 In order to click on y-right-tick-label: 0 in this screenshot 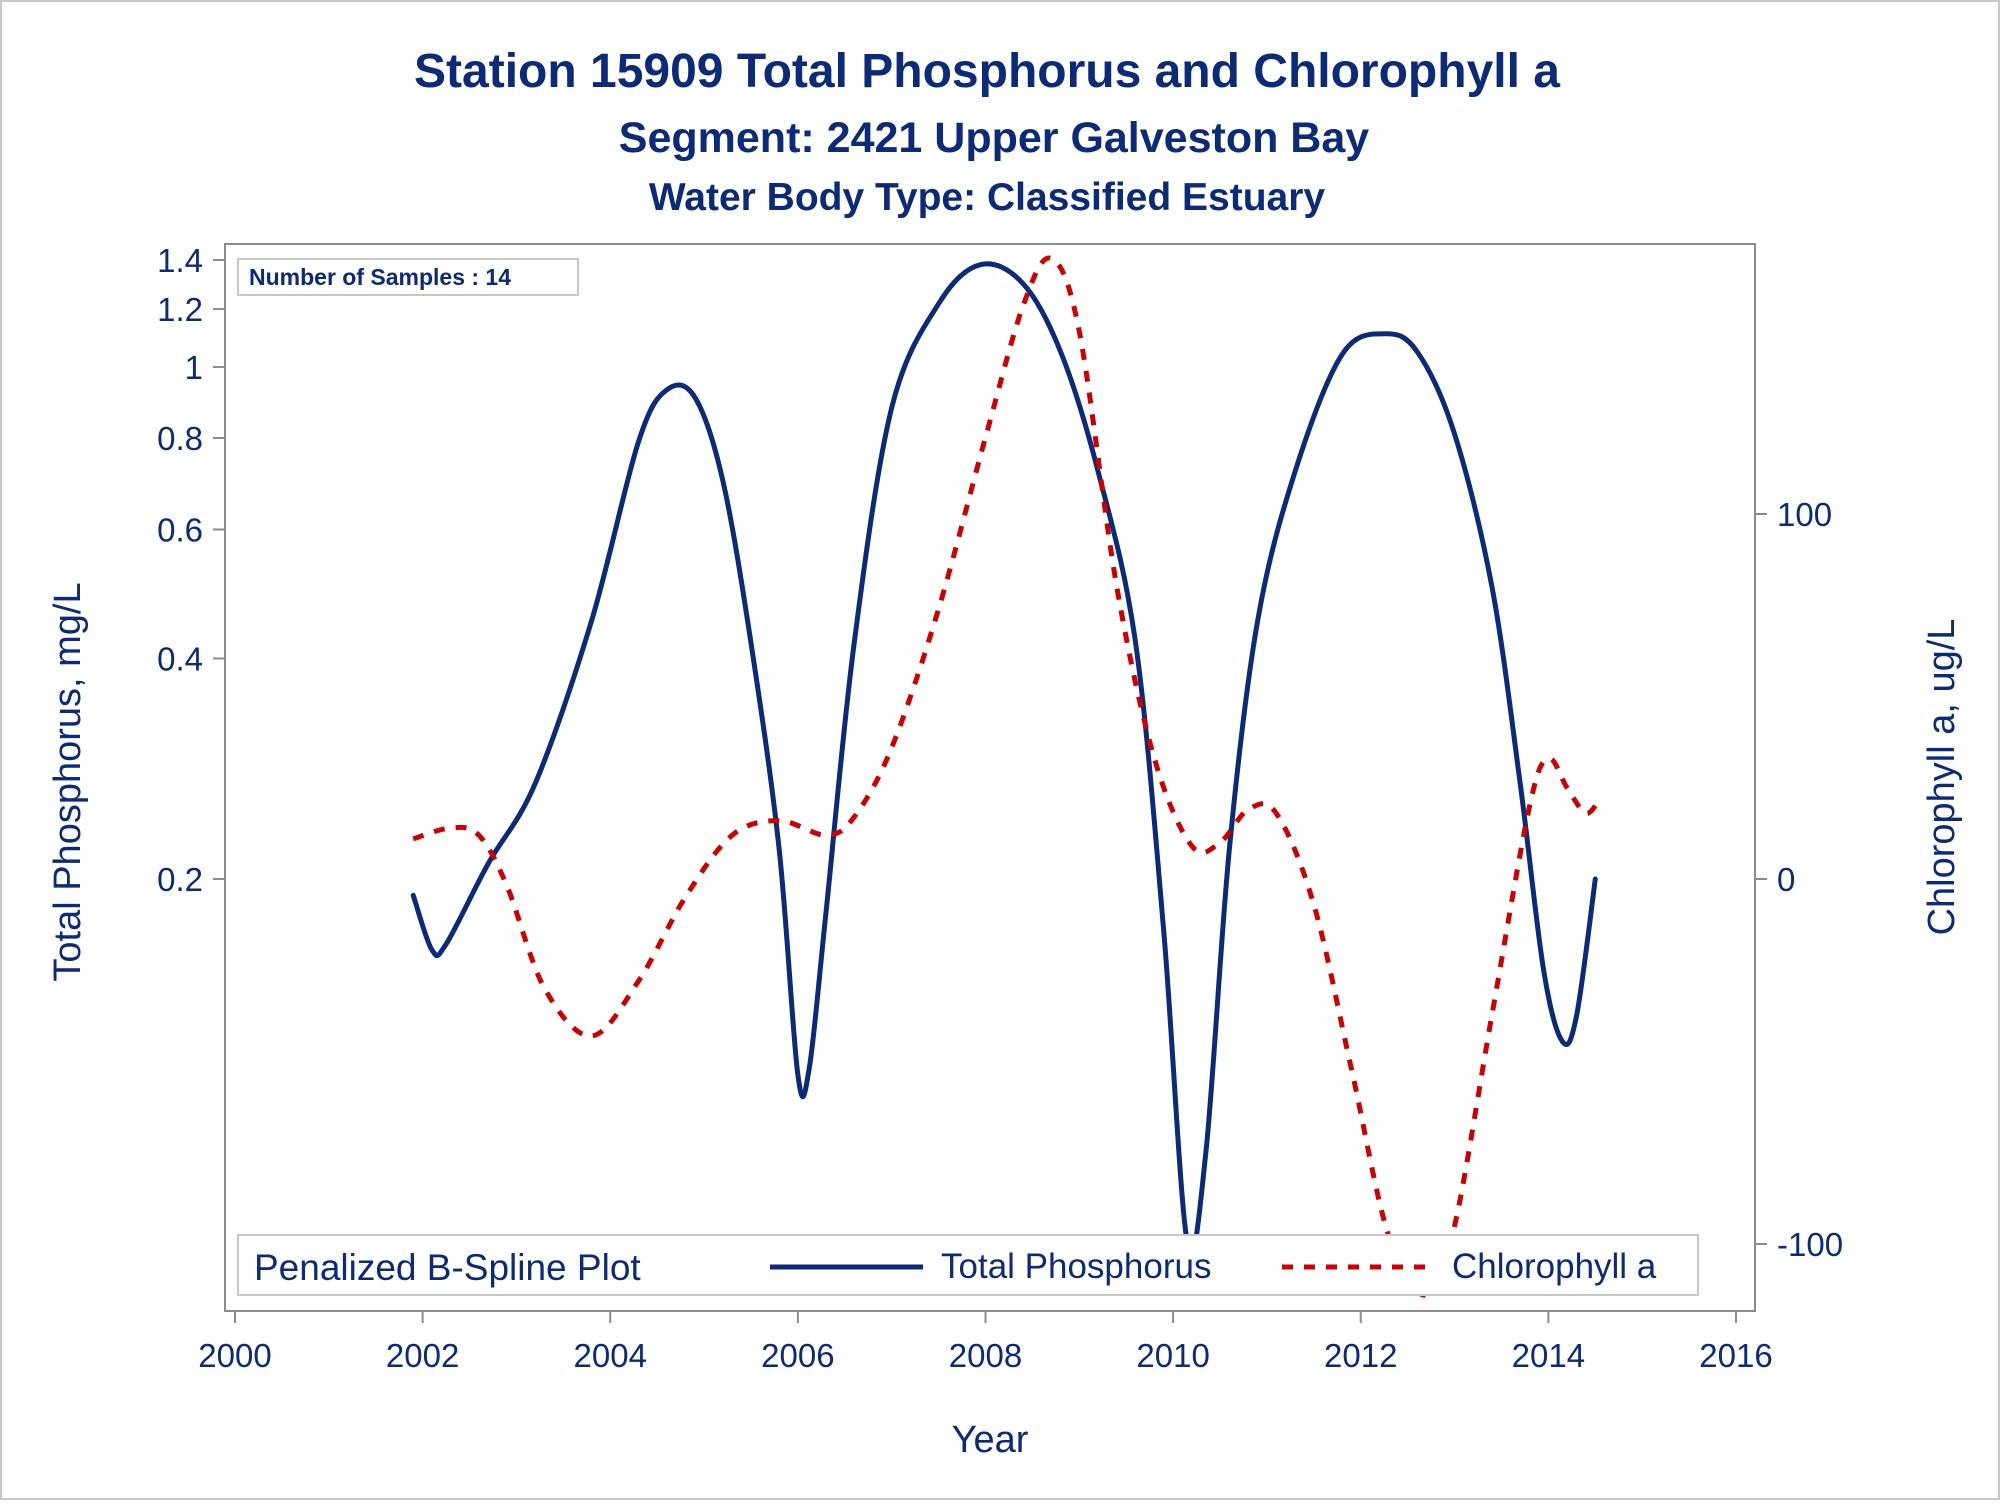, I will do `click(1786, 879)`.